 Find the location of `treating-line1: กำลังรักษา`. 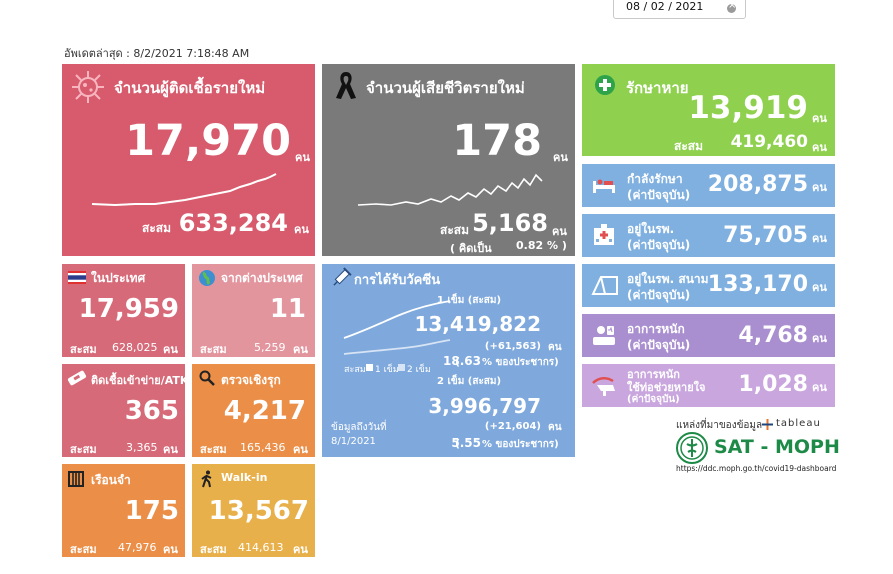

treating-line1: กำลังรักษา is located at coordinates (655, 179).